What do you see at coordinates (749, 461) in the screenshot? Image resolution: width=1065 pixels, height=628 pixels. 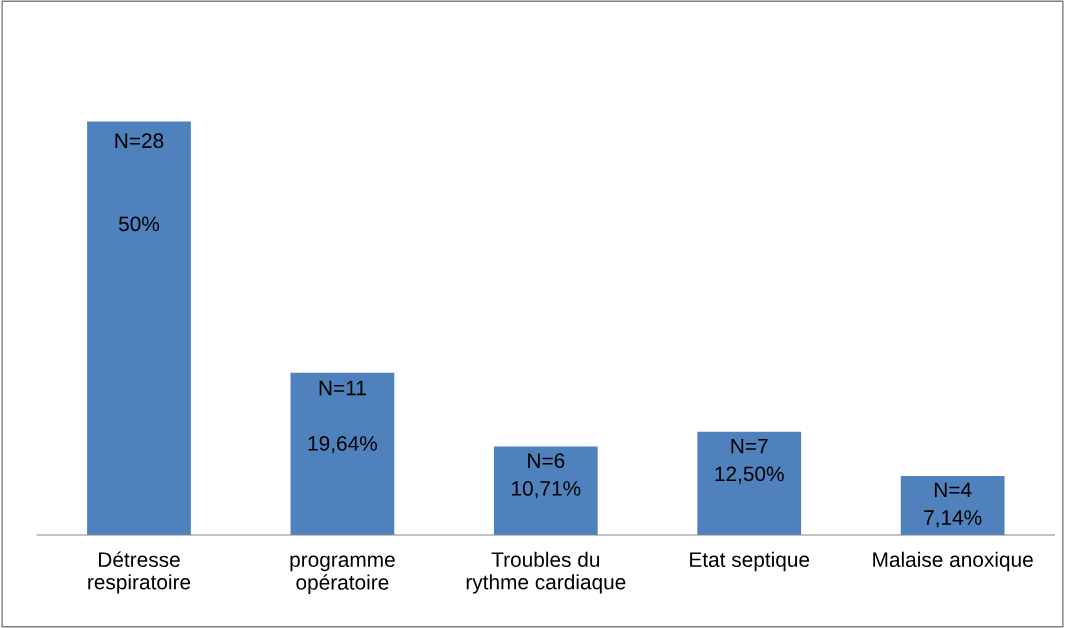 I see `data-label: N=7 12,50%` at bounding box center [749, 461].